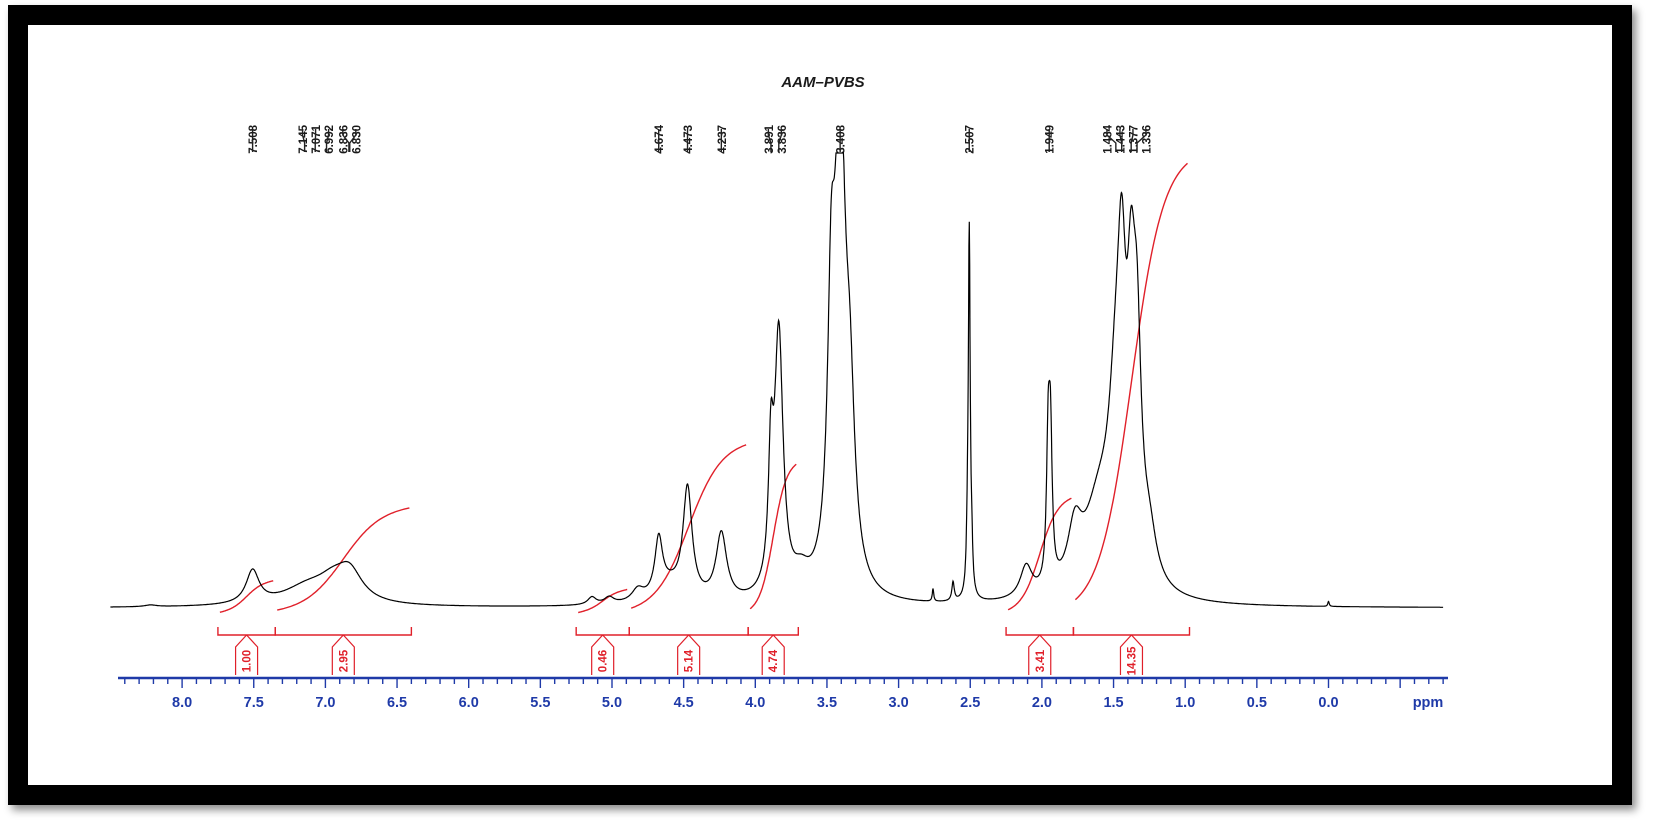 The height and width of the screenshot is (821, 1654). What do you see at coordinates (689, 139) in the screenshot?
I see `peak-label: 4.473` at bounding box center [689, 139].